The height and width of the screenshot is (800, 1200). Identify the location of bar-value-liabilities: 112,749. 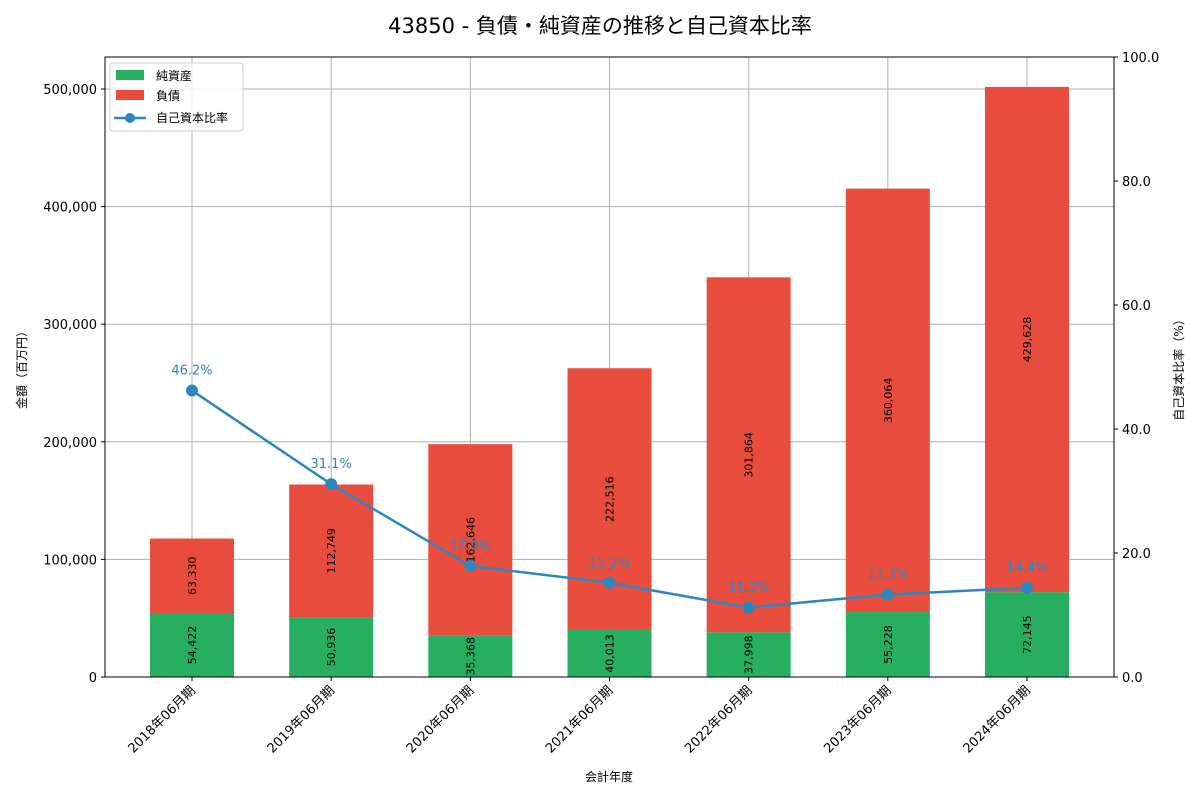
(331, 551).